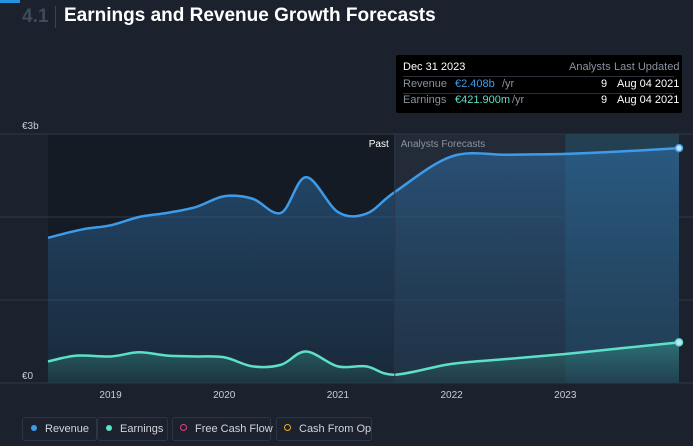 Image resolution: width=693 pixels, height=446 pixels. What do you see at coordinates (335, 429) in the screenshot?
I see `legend-cash-from-op-label: Cash From Op` at bounding box center [335, 429].